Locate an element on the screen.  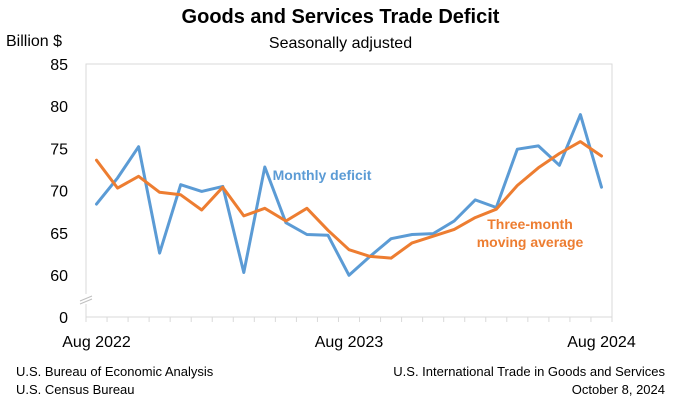
axis-break-mark is located at coordinates (86, 300).